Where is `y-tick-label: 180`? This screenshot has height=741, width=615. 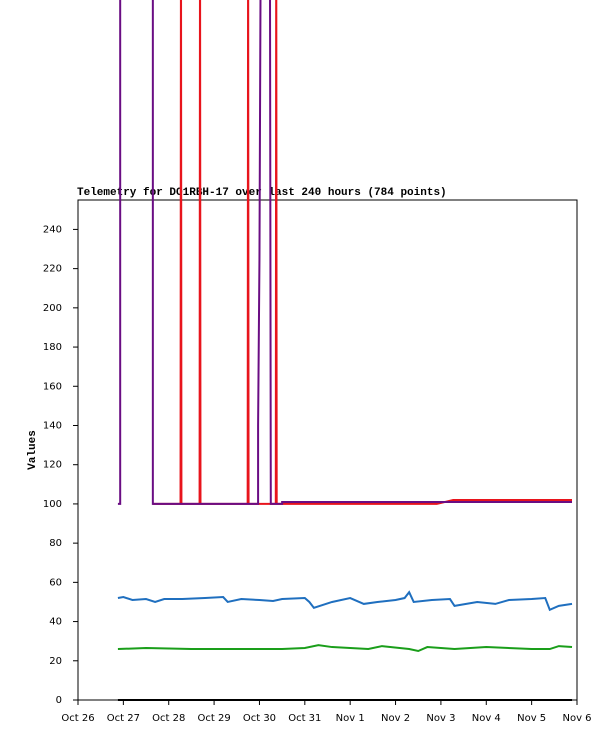
y-tick-label: 180 is located at coordinates (52, 347).